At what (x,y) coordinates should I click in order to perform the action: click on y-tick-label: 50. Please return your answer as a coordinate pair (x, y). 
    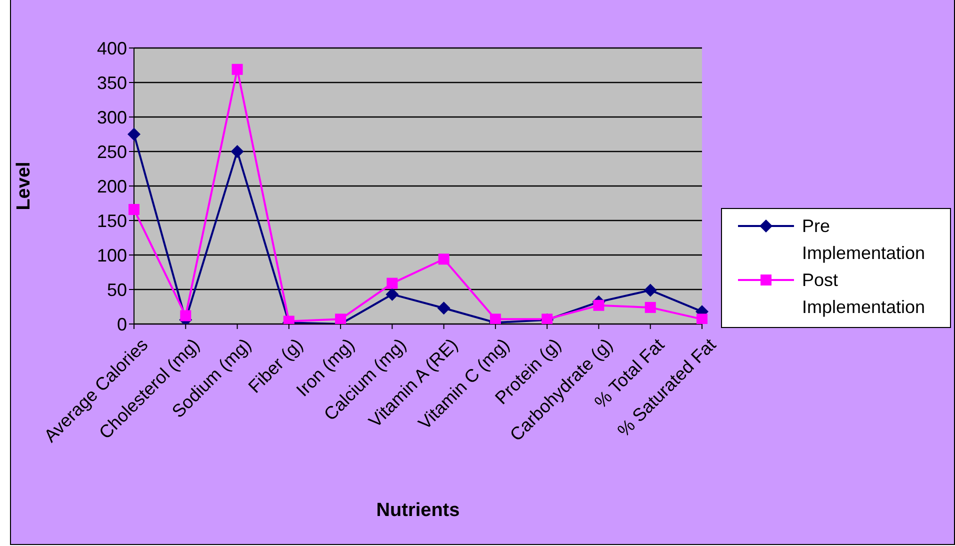
    Looking at the image, I should click on (116, 290).